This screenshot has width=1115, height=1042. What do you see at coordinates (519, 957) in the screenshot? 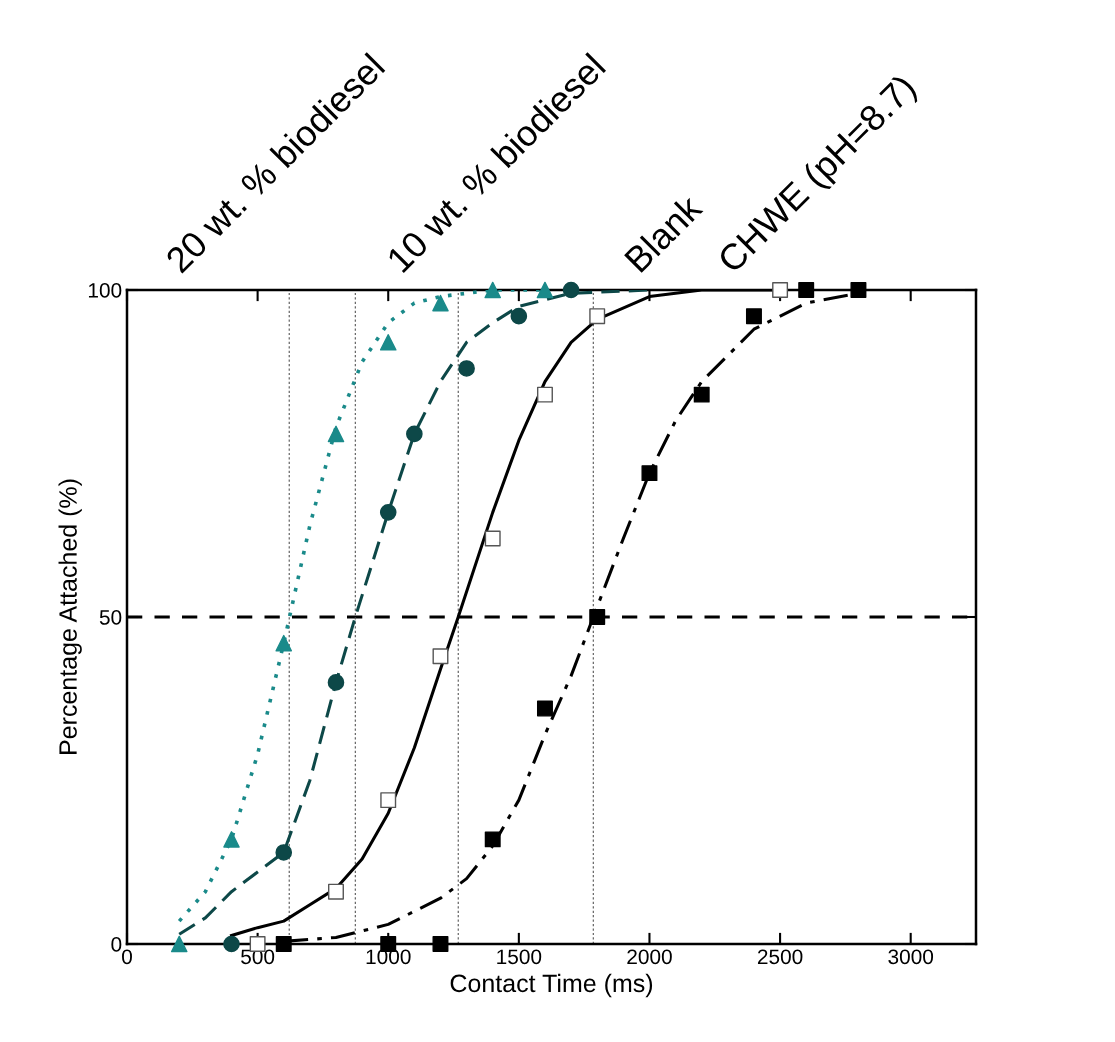
I see `x-tick-label: 1500` at bounding box center [519, 957].